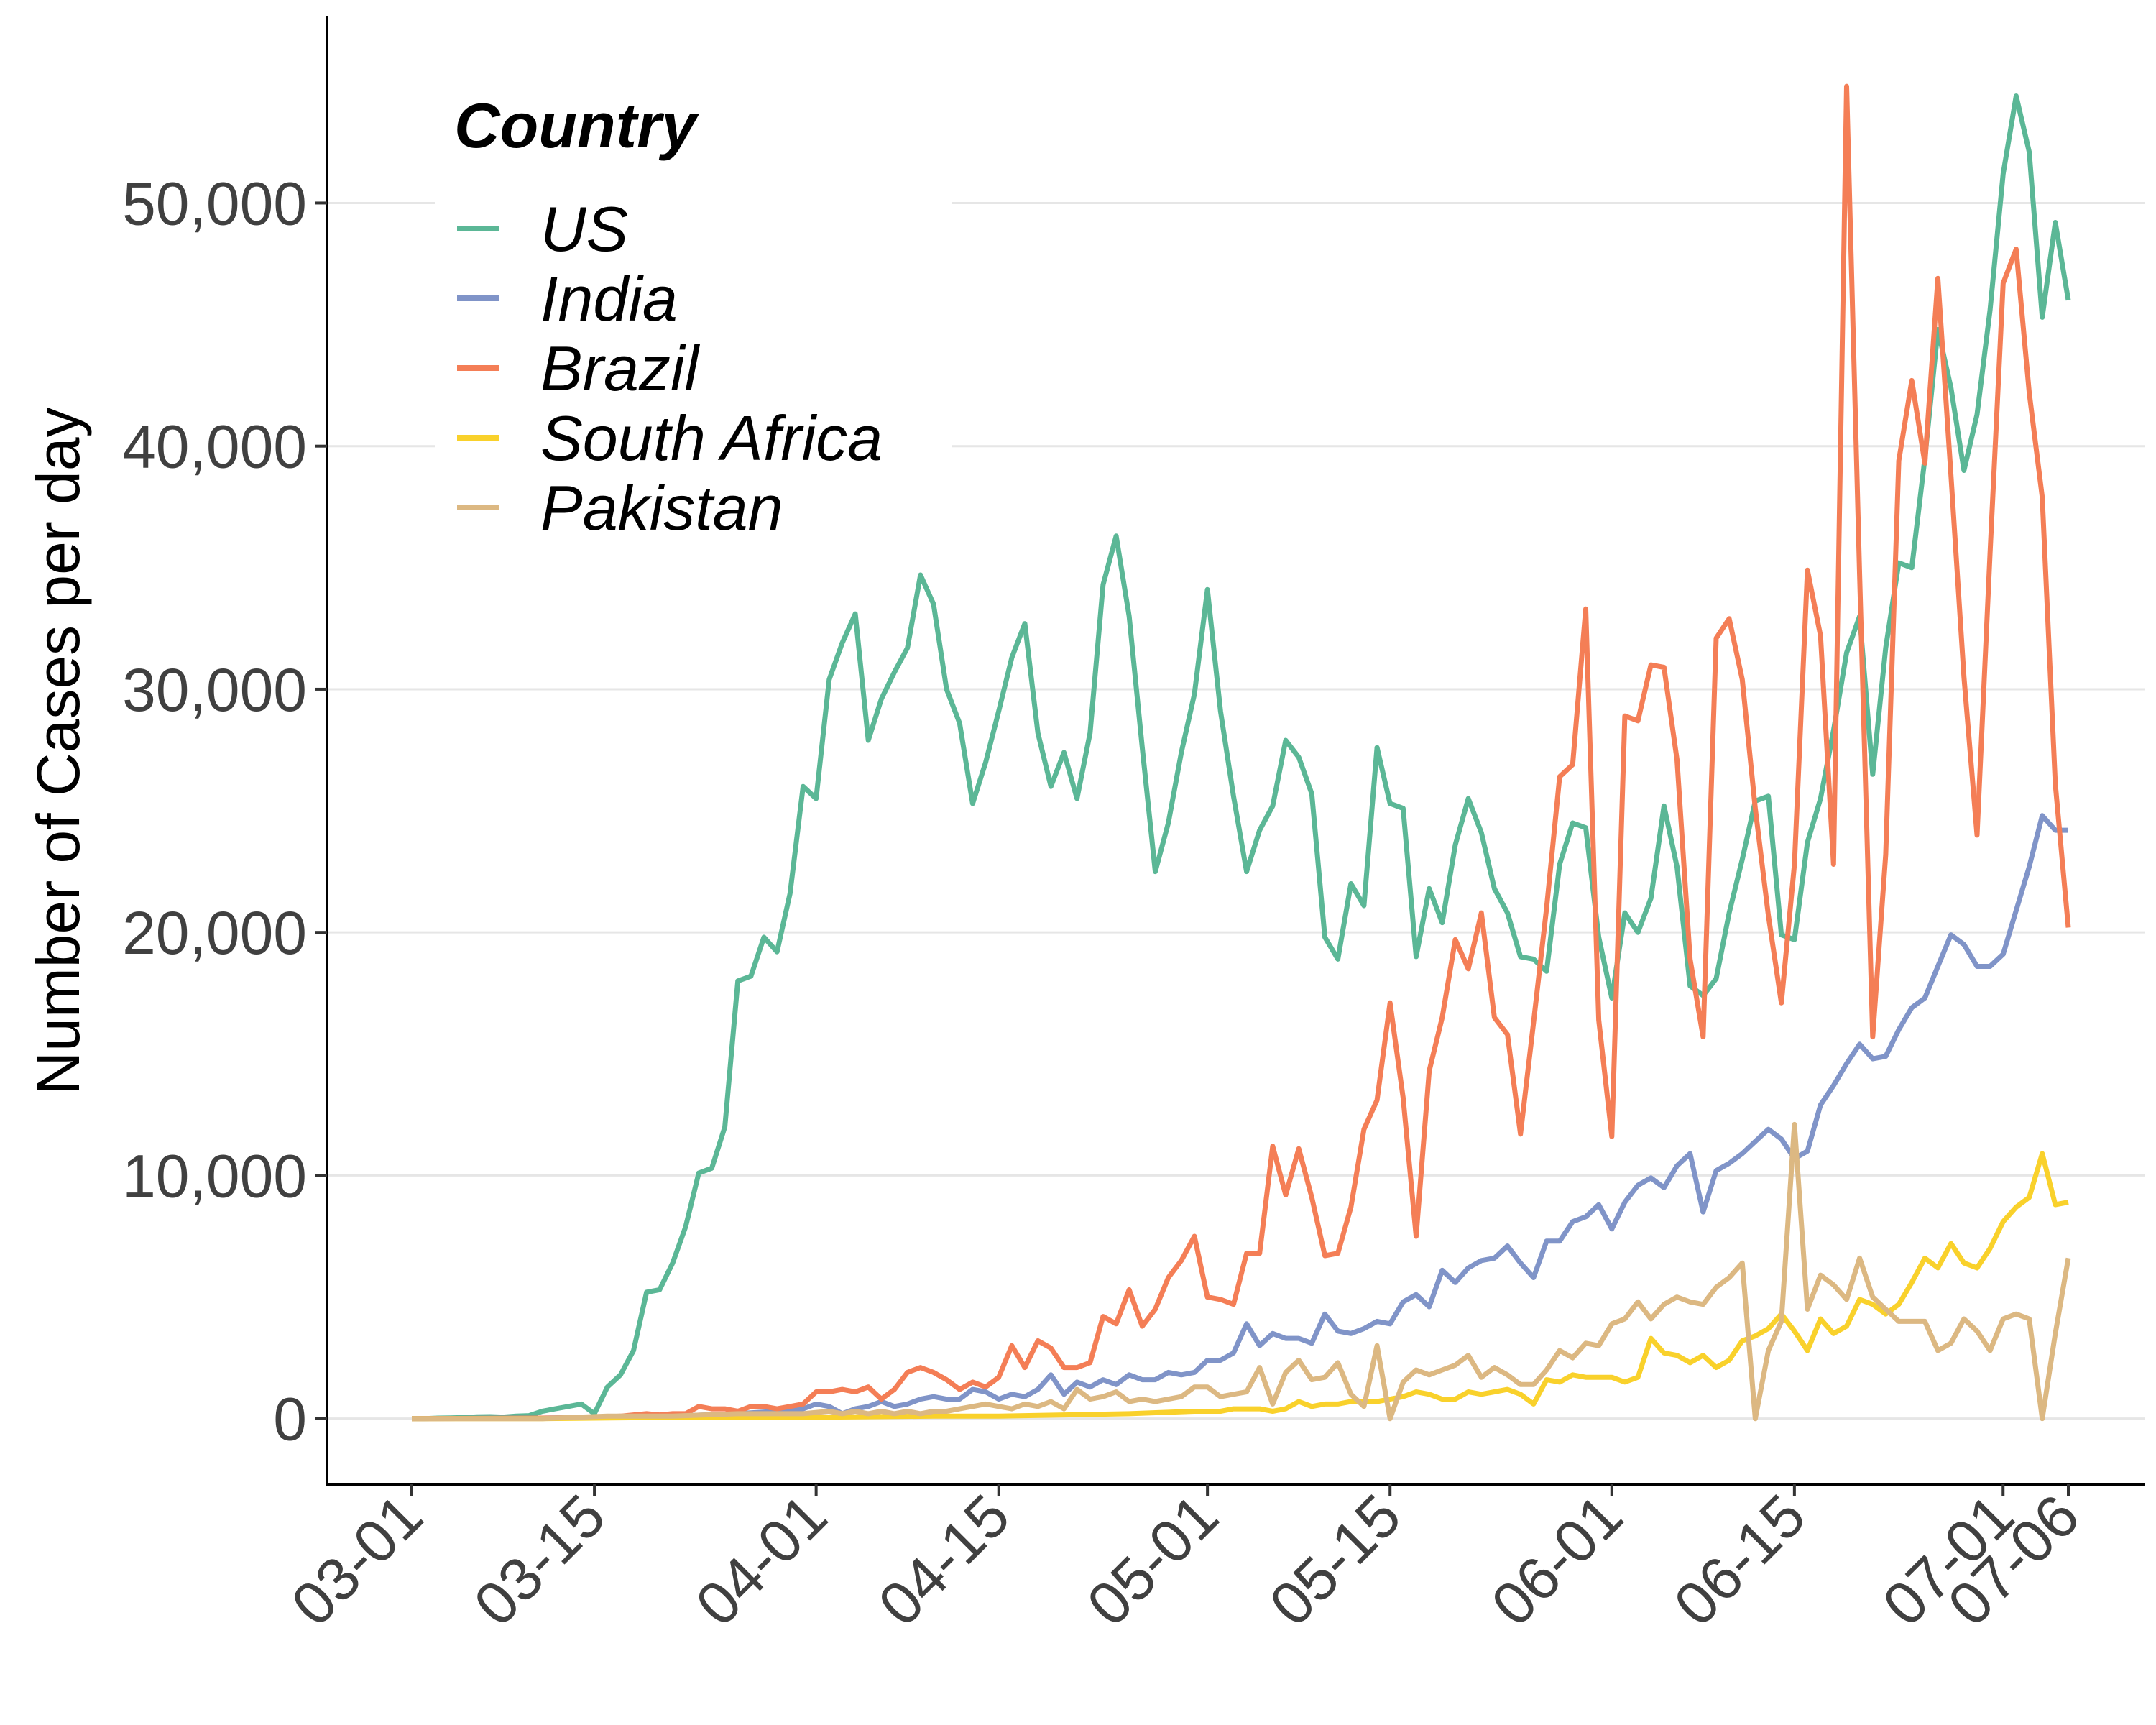  I want to click on legend-label: Brazil, so click(620, 368).